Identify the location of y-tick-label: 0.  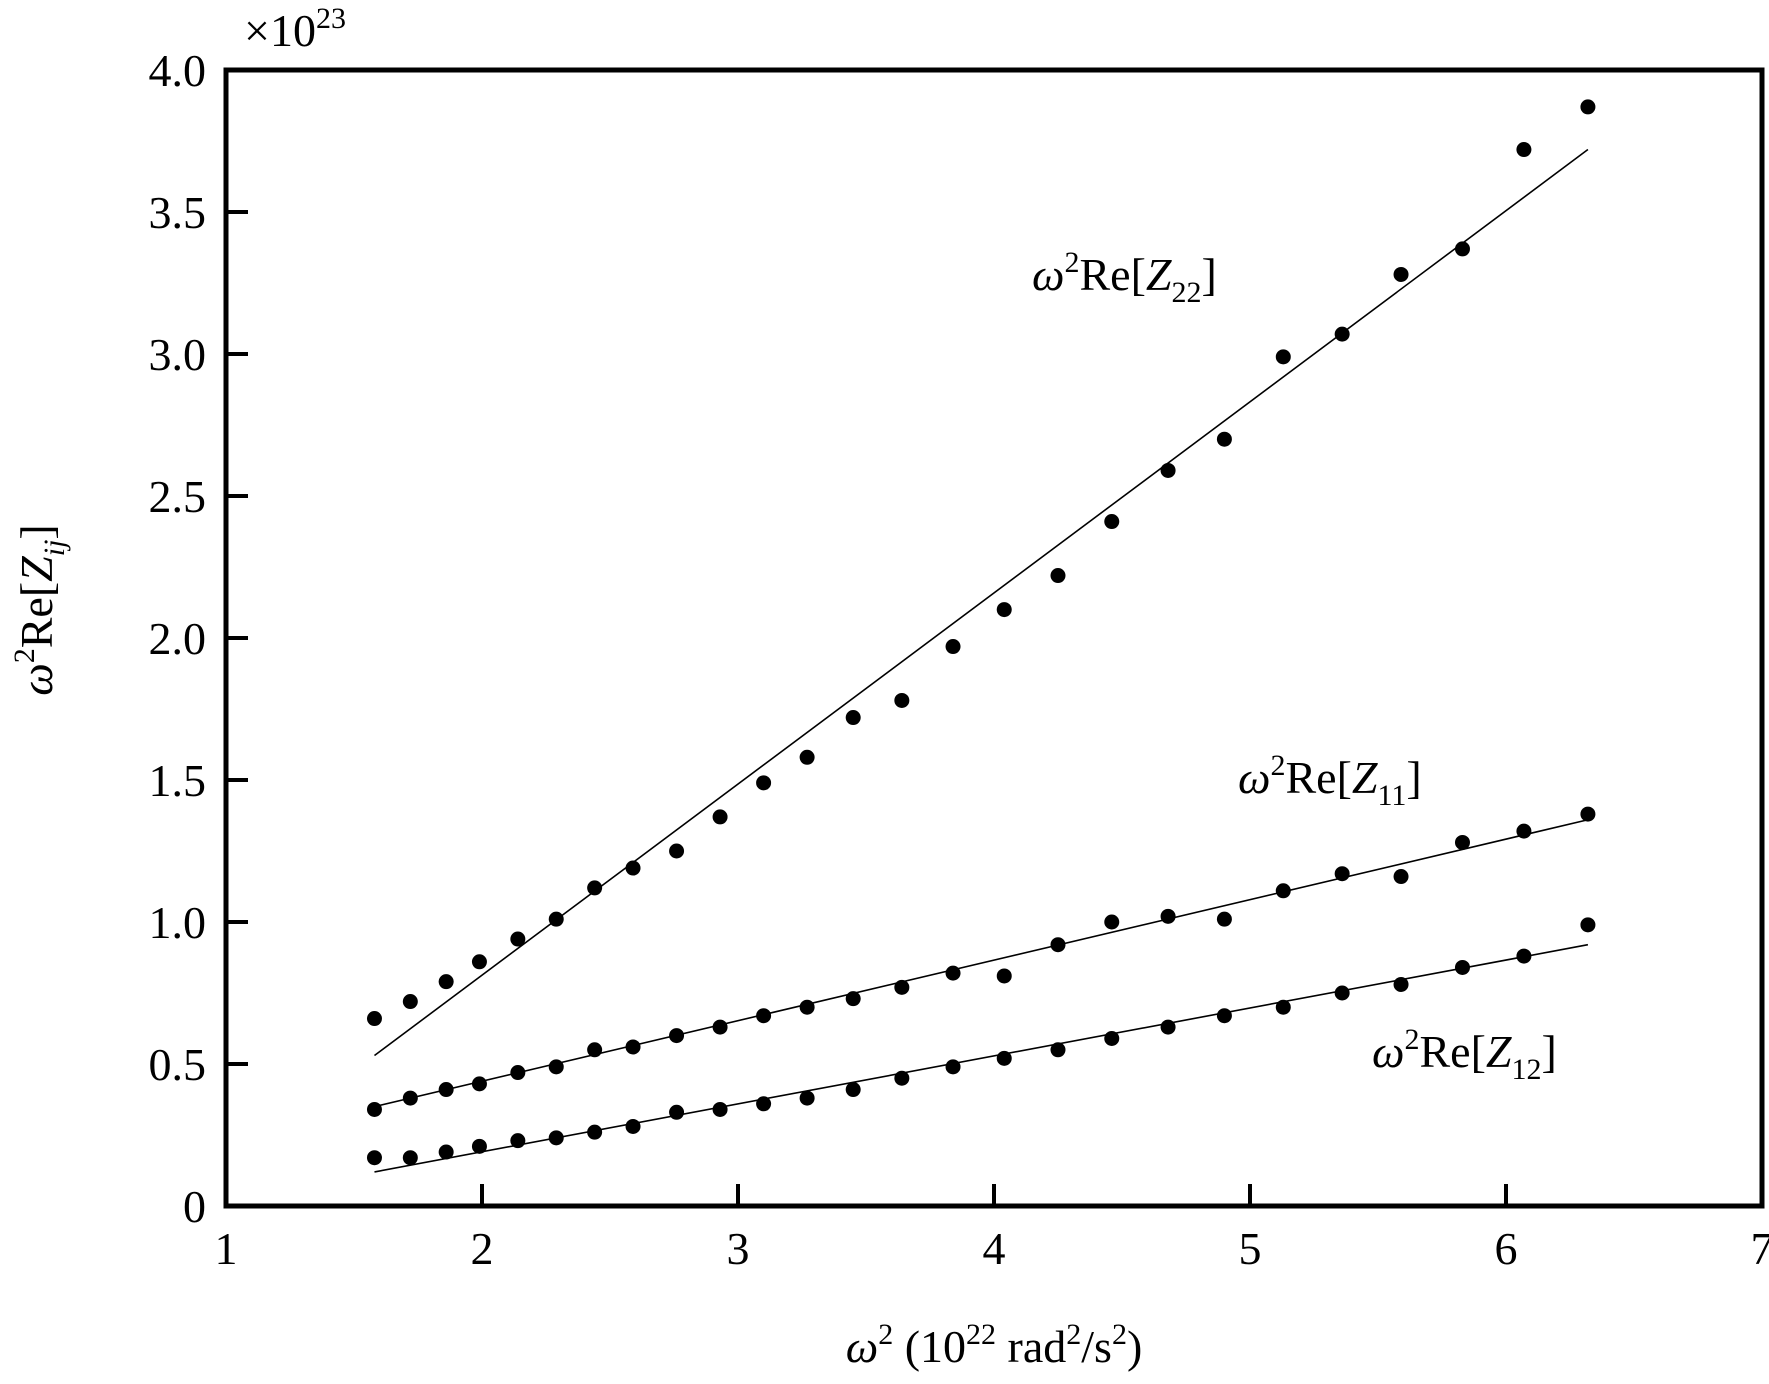
(194, 1206).